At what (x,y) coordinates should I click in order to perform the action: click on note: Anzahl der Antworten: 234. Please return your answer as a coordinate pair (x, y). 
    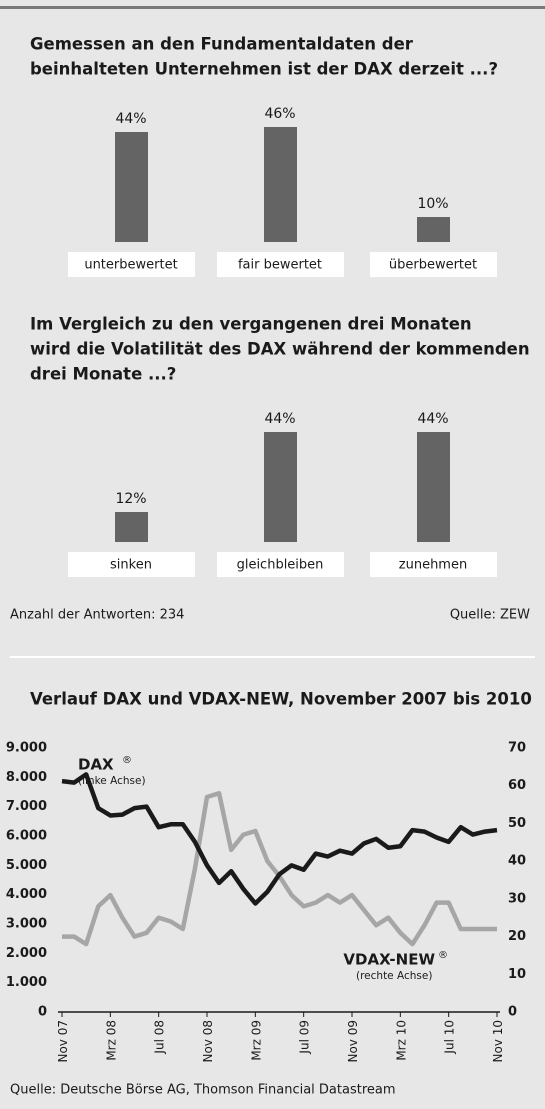
    Looking at the image, I should click on (97, 615).